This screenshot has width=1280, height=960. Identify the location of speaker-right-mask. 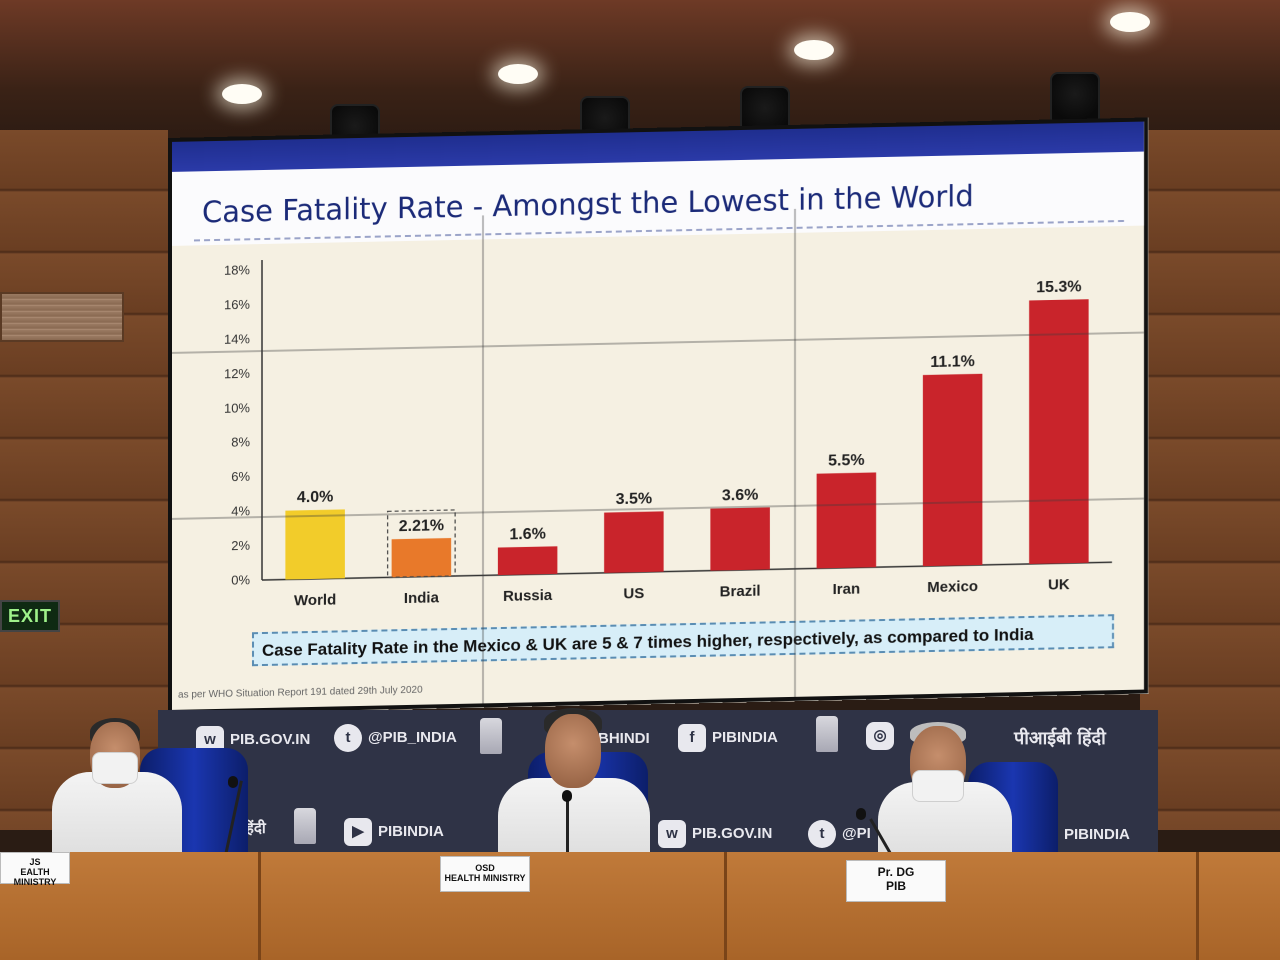
(938, 786).